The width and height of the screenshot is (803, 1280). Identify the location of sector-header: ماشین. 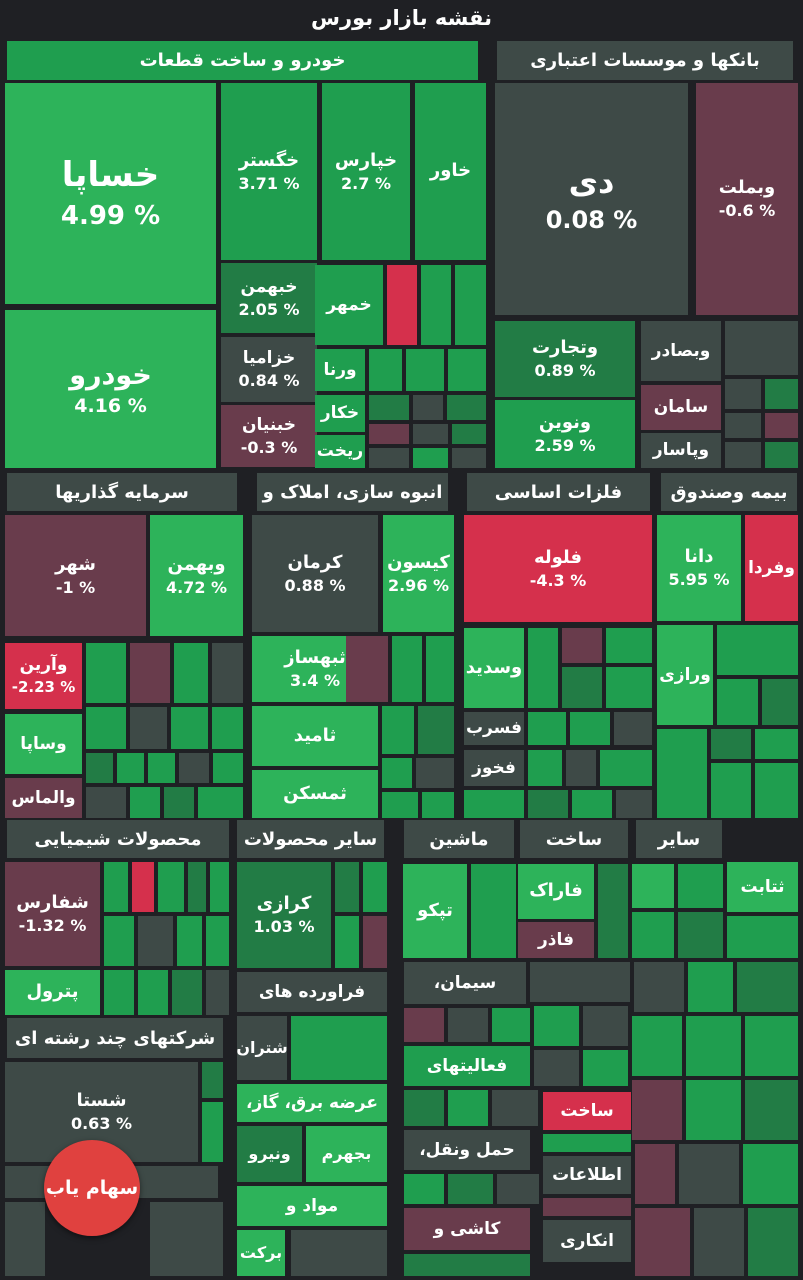
(459, 839).